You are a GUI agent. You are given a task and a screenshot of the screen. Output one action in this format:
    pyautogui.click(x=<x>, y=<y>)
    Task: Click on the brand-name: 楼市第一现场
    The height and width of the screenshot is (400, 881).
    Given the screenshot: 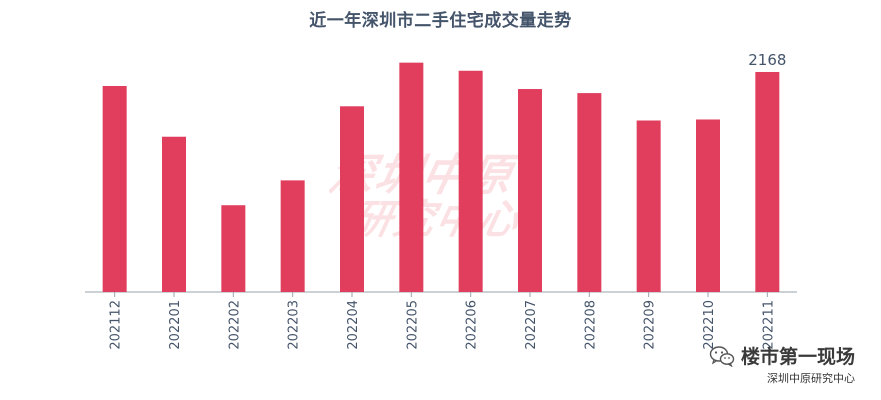 What is the action you would take?
    pyautogui.click(x=797, y=357)
    